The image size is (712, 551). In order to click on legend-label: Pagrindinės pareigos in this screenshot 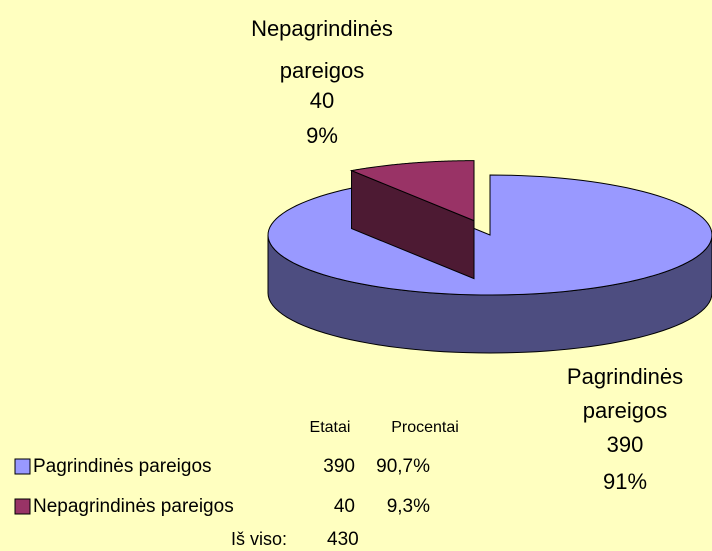, I will do `click(122, 466)`.